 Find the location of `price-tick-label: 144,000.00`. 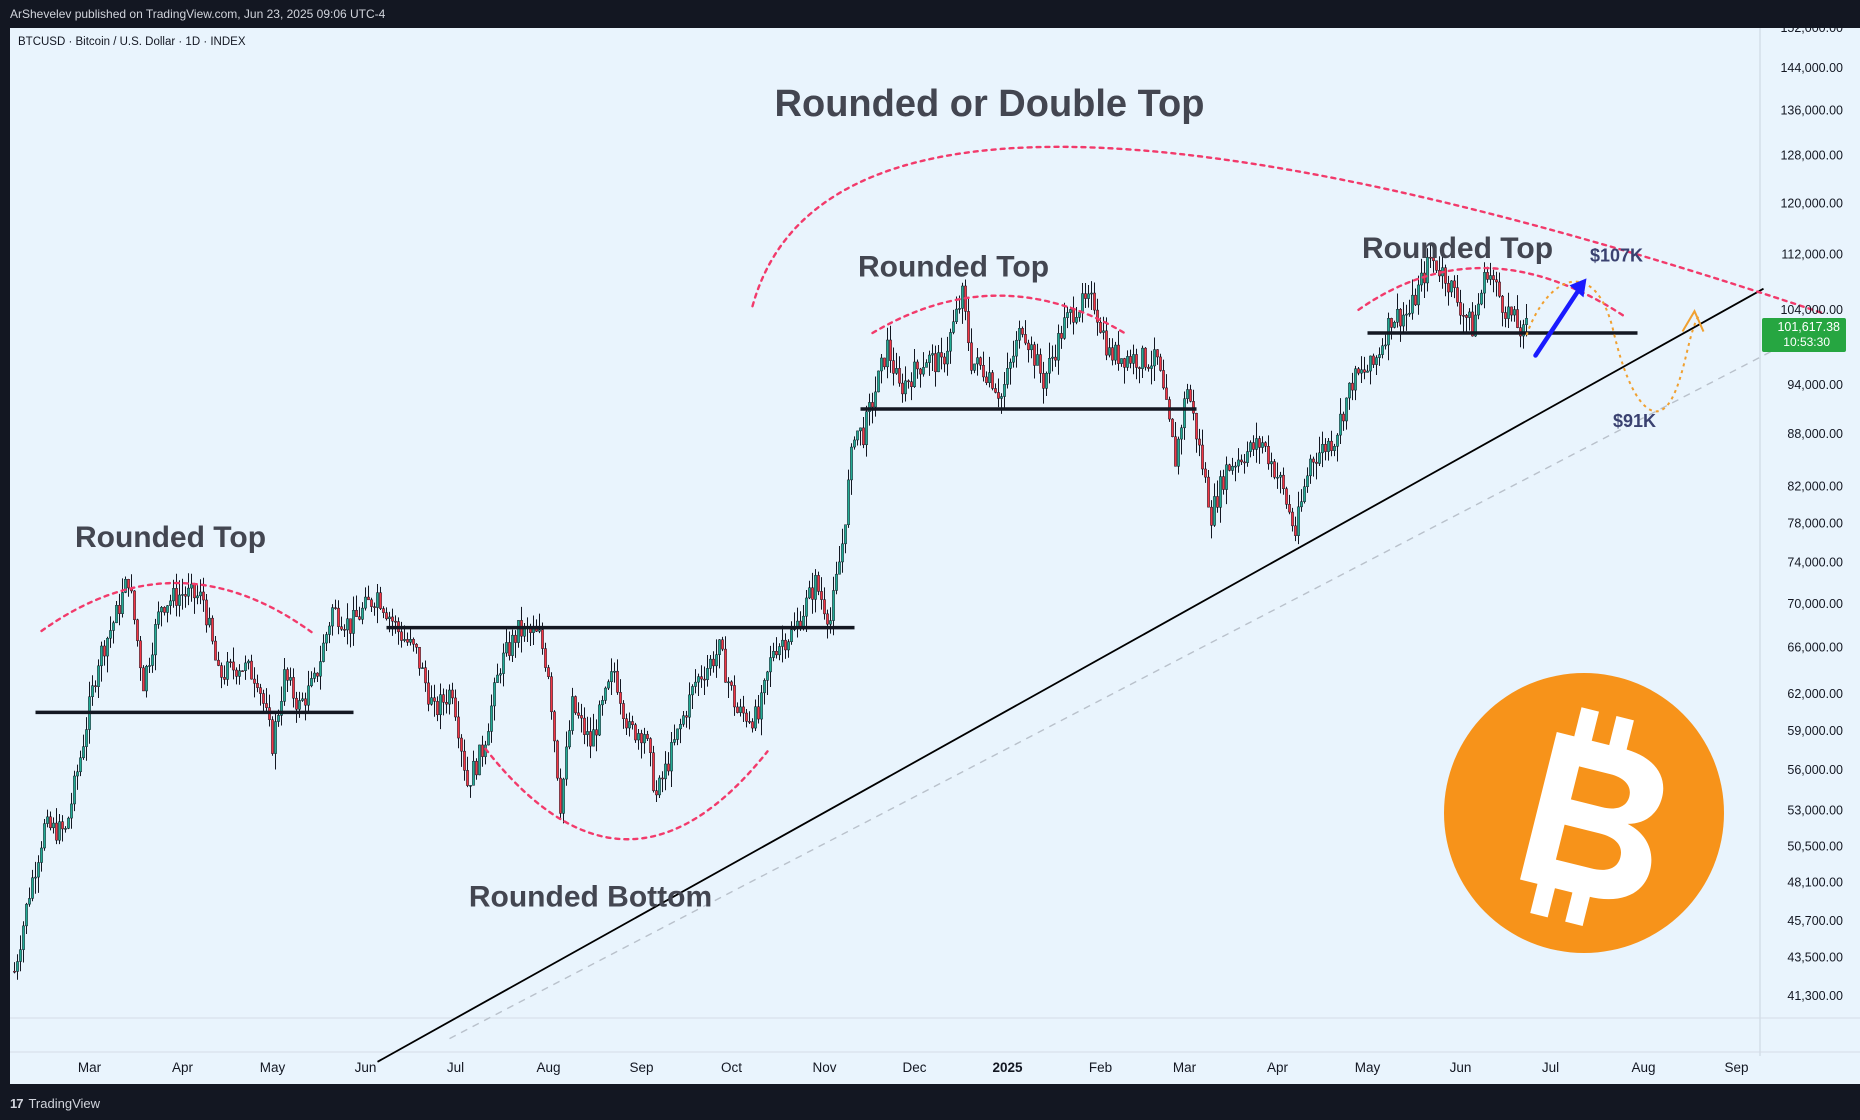

price-tick-label: 144,000.00 is located at coordinates (1811, 68).